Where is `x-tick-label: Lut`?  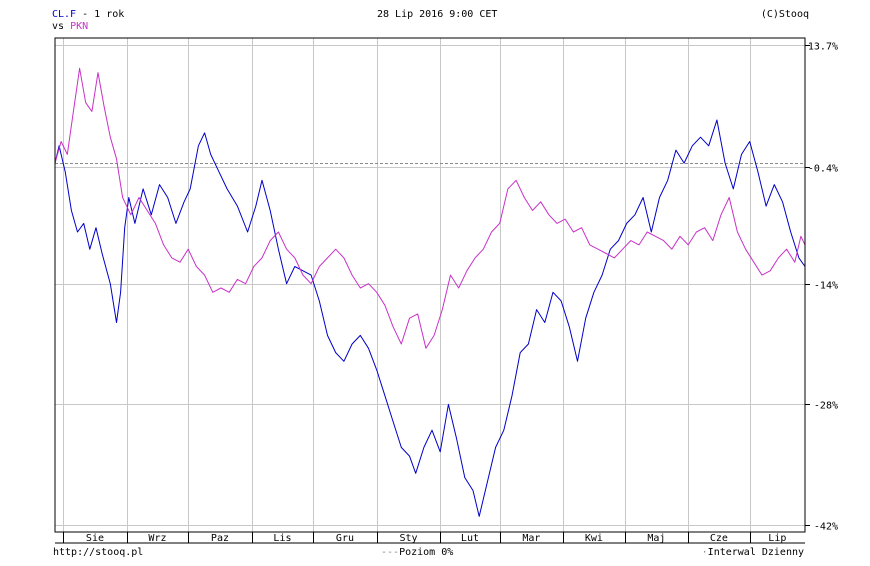
x-tick-label: Lut is located at coordinates (470, 538).